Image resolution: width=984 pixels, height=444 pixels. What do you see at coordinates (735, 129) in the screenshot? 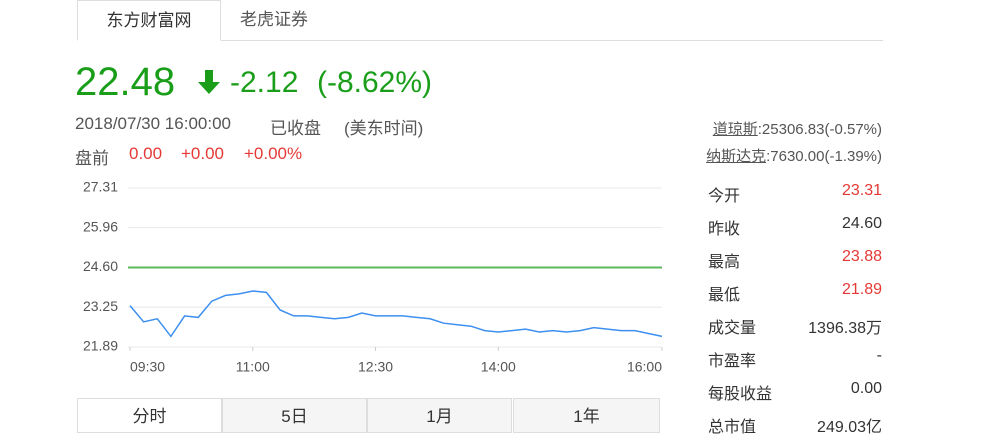
I see `index-name: 道琼斯` at bounding box center [735, 129].